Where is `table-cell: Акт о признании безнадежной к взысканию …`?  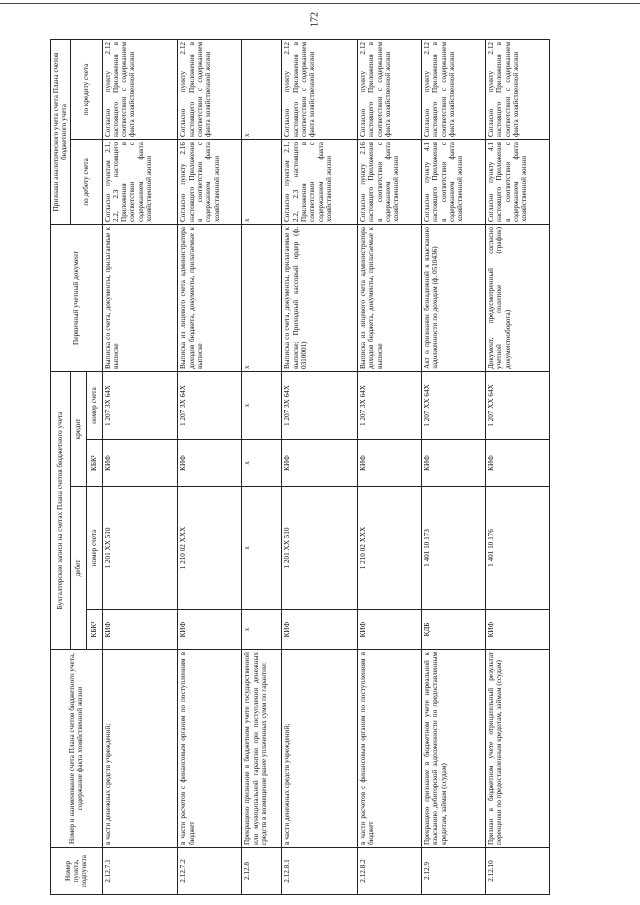
table-cell: Акт о признании безнадежной к взысканию … is located at coordinates (453, 298).